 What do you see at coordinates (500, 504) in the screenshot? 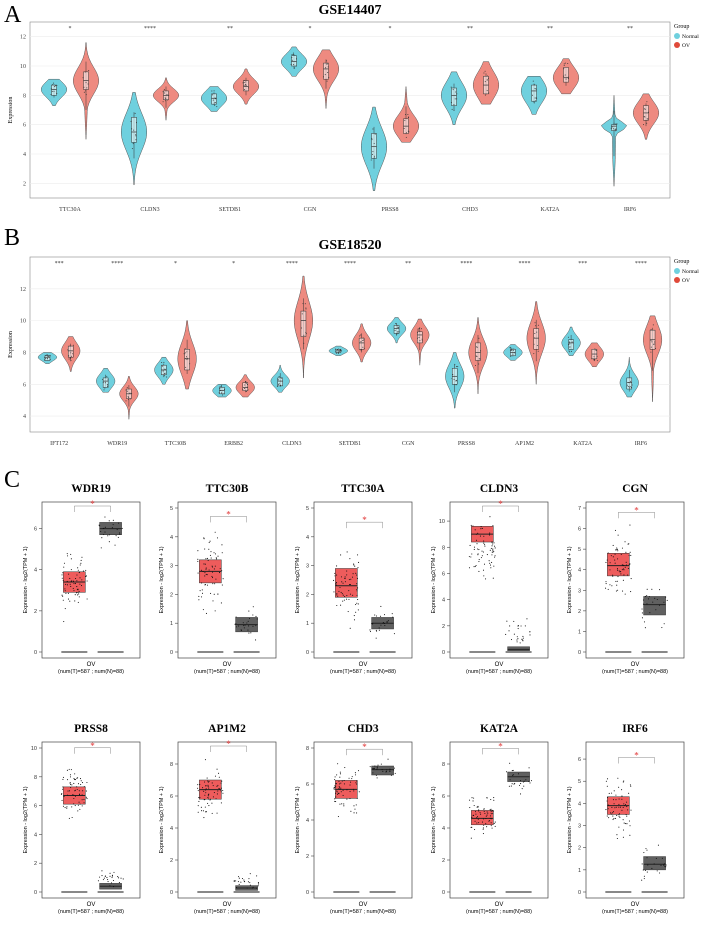
I see `significance-label: *` at bounding box center [500, 504].